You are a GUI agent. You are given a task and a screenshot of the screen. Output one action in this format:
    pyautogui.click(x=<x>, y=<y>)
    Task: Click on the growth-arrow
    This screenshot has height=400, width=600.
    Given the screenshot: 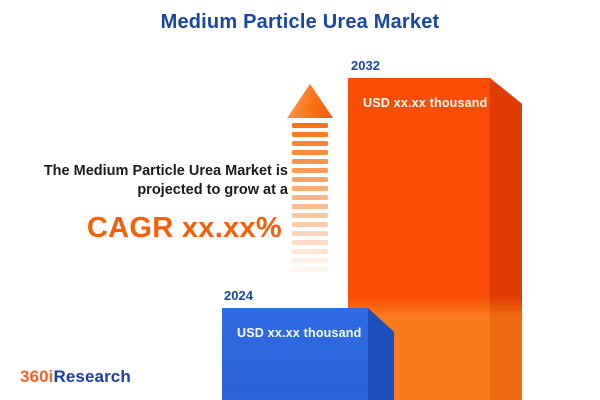 What is the action you would take?
    pyautogui.click(x=310, y=184)
    